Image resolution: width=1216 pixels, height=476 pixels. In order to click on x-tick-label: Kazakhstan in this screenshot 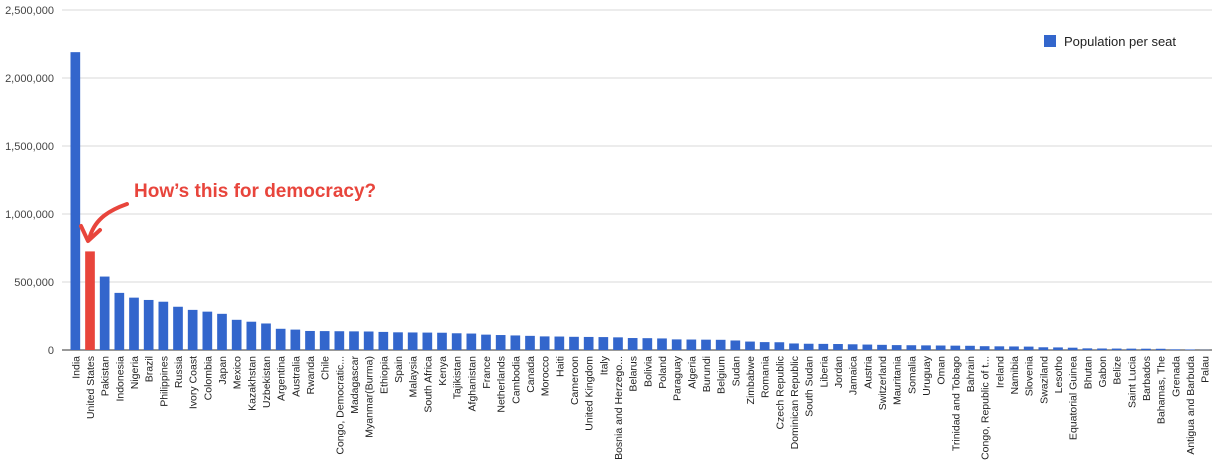, I will do `click(252, 383)`.